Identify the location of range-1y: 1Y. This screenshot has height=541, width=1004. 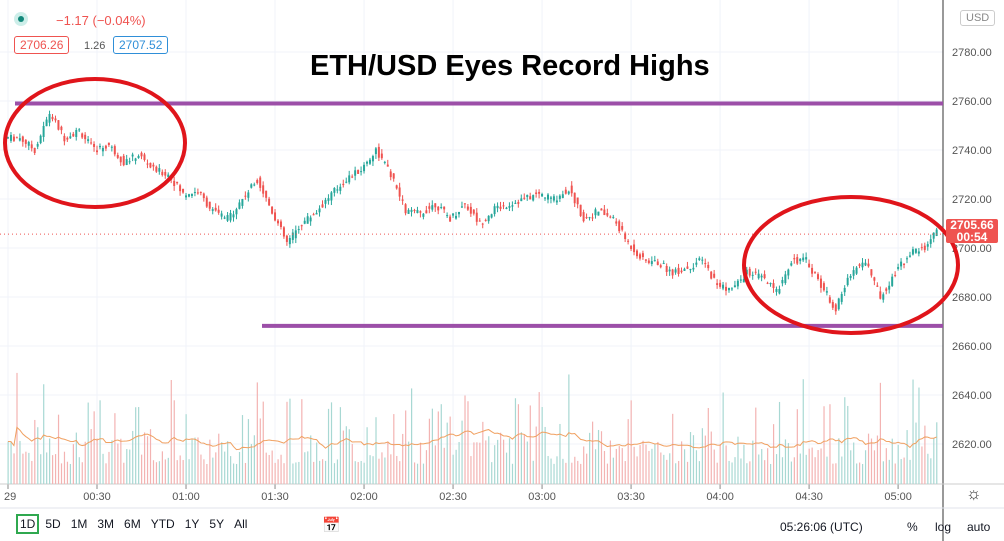
(192, 524).